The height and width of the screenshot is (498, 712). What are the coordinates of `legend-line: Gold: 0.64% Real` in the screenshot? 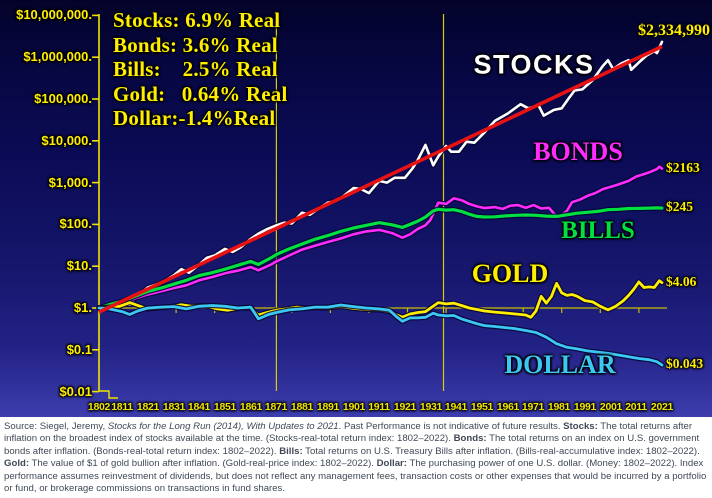 It's located at (200, 93).